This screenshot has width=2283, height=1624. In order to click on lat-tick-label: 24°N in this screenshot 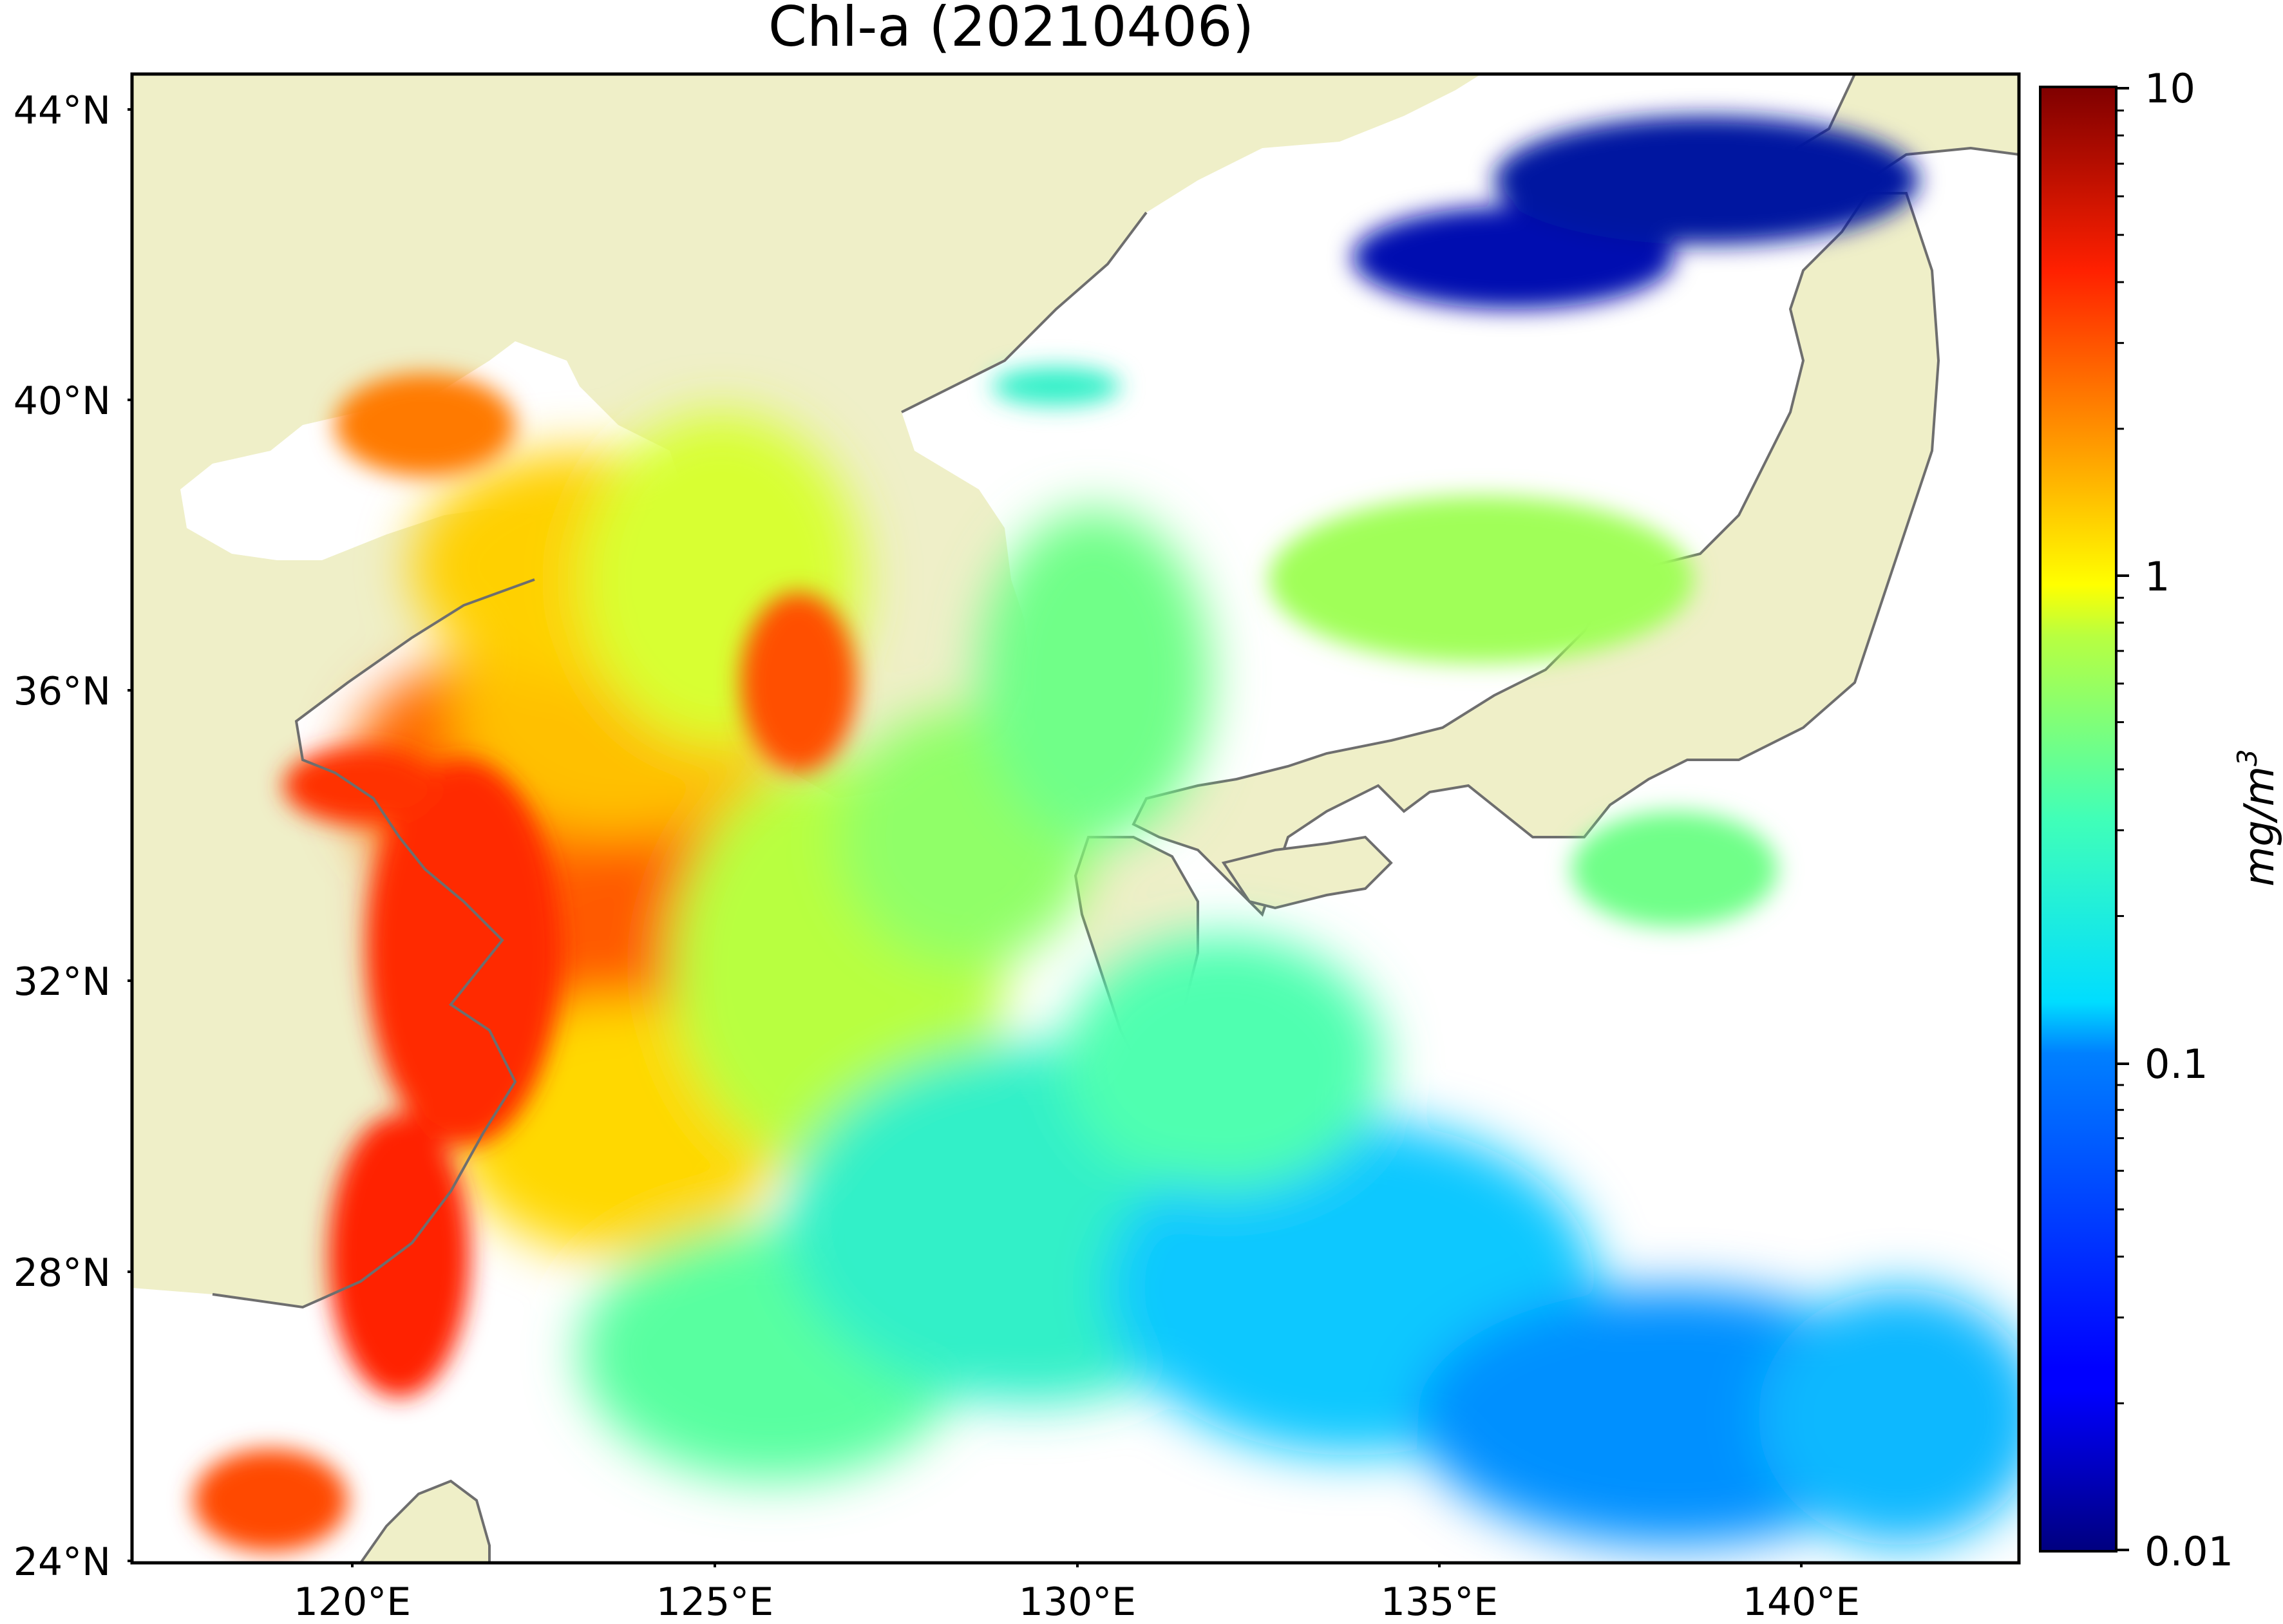, I will do `click(62, 1562)`.